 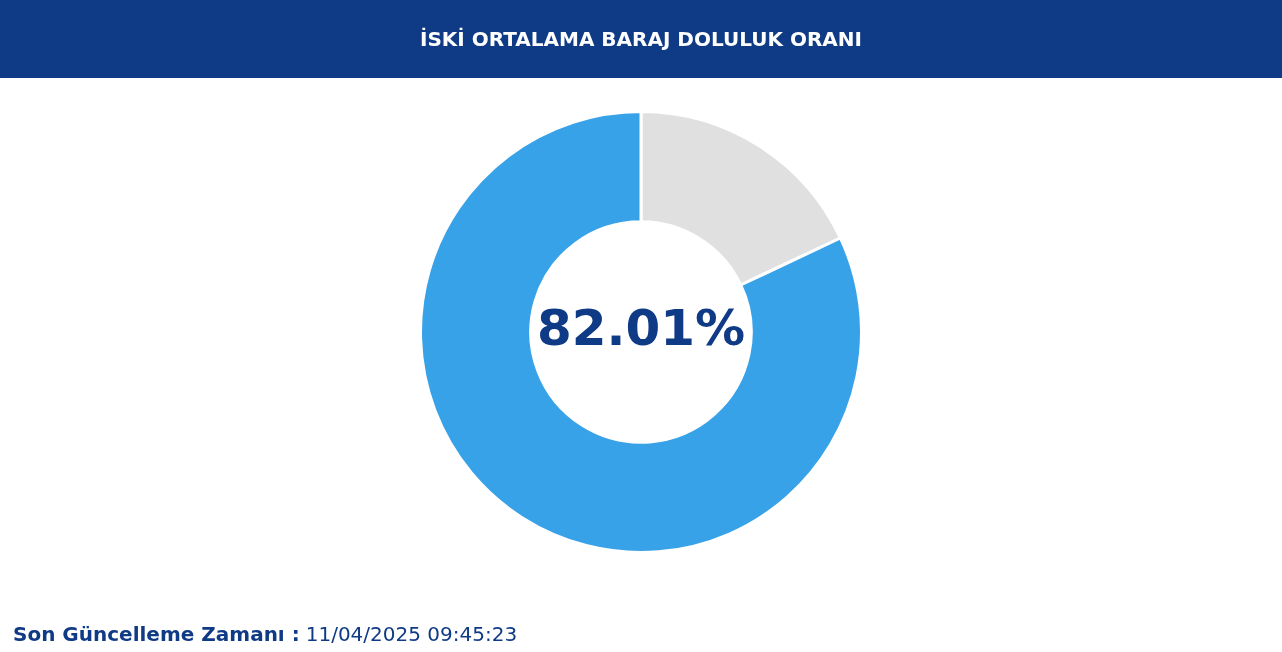 What do you see at coordinates (411, 634) in the screenshot?
I see `text: 11/04/2025 09:45:23` at bounding box center [411, 634].